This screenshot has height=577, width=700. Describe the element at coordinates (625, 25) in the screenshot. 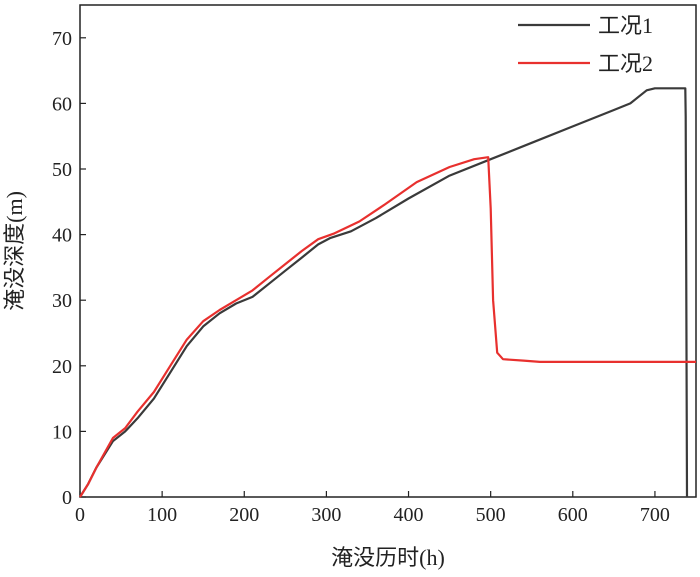

I see `legend-label-1: 工况1` at that location.